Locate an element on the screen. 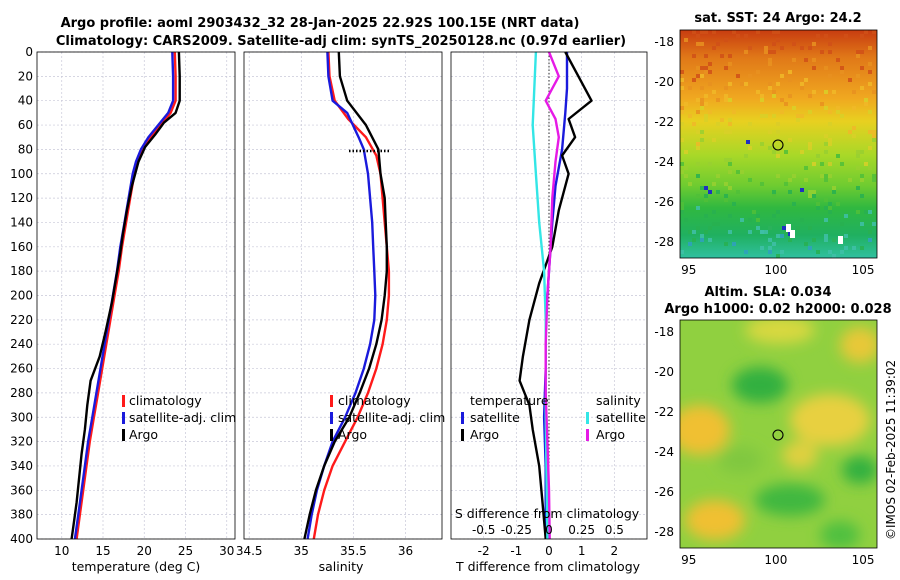 This screenshot has height=580, width=900. sst-argo-marker is located at coordinates (778, 145).